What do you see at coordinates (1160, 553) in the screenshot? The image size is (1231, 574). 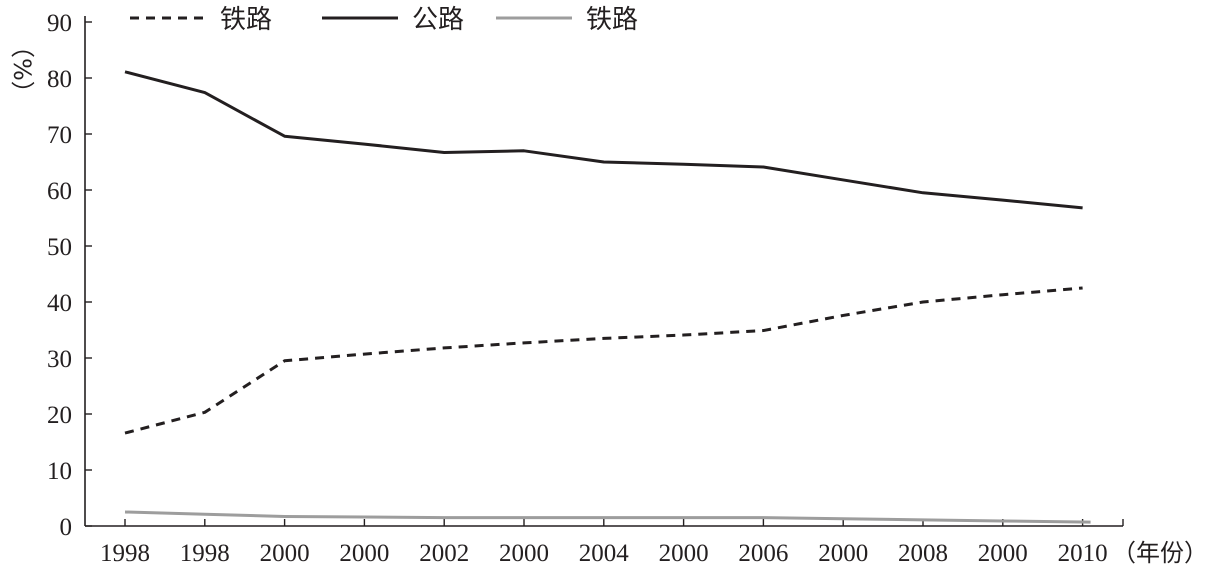 I see `x-axis-unit-label: （年份）` at bounding box center [1160, 553].